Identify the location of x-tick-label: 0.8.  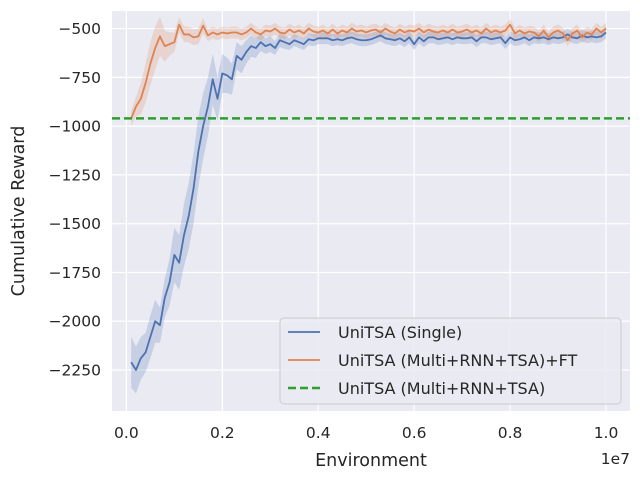
(510, 433).